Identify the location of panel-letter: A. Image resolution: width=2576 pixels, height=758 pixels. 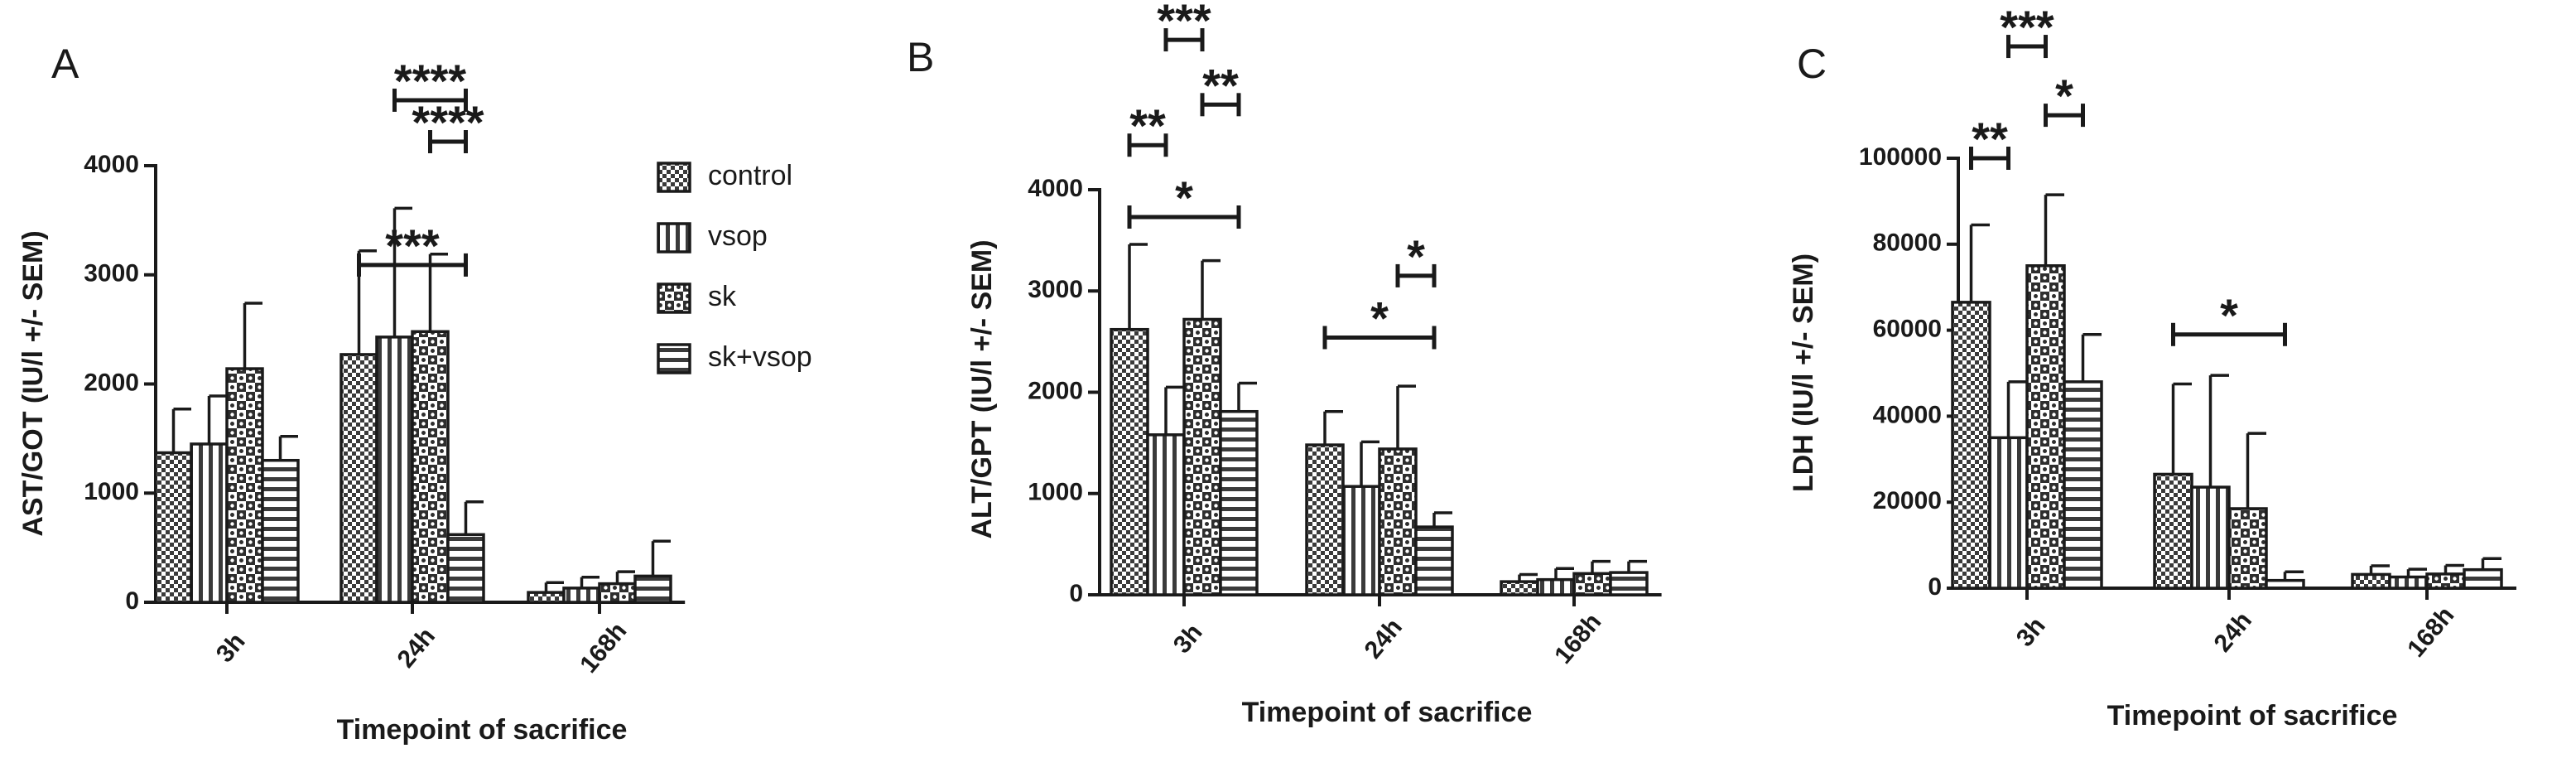
(65, 64).